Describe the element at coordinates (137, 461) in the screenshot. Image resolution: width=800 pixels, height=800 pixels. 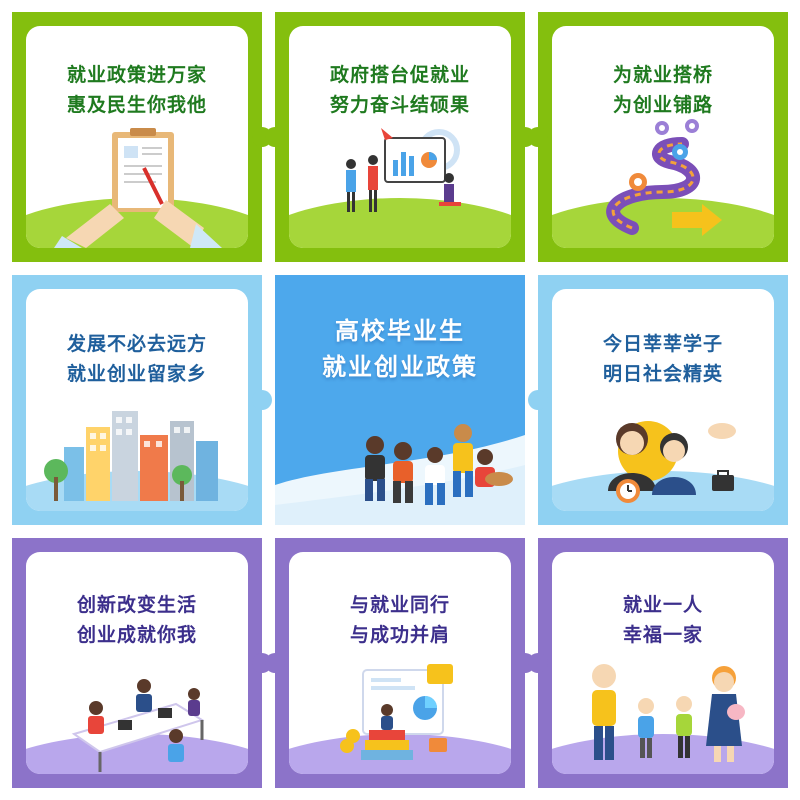
I see `city-buildings-icon` at that location.